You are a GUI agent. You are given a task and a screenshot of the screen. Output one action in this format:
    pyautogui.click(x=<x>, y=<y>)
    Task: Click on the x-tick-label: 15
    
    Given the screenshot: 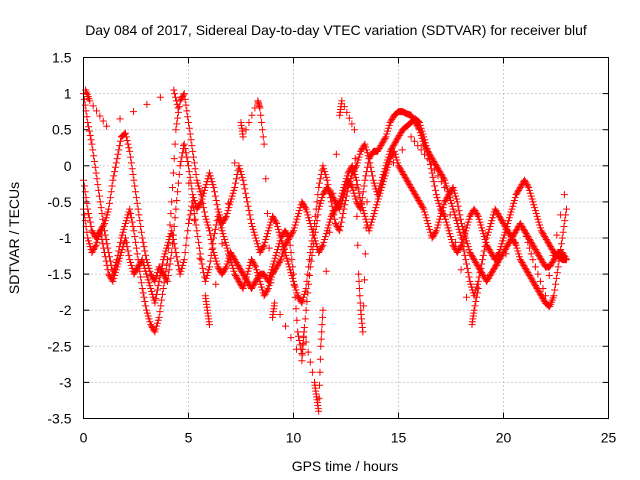 What is the action you would take?
    pyautogui.click(x=399, y=438)
    